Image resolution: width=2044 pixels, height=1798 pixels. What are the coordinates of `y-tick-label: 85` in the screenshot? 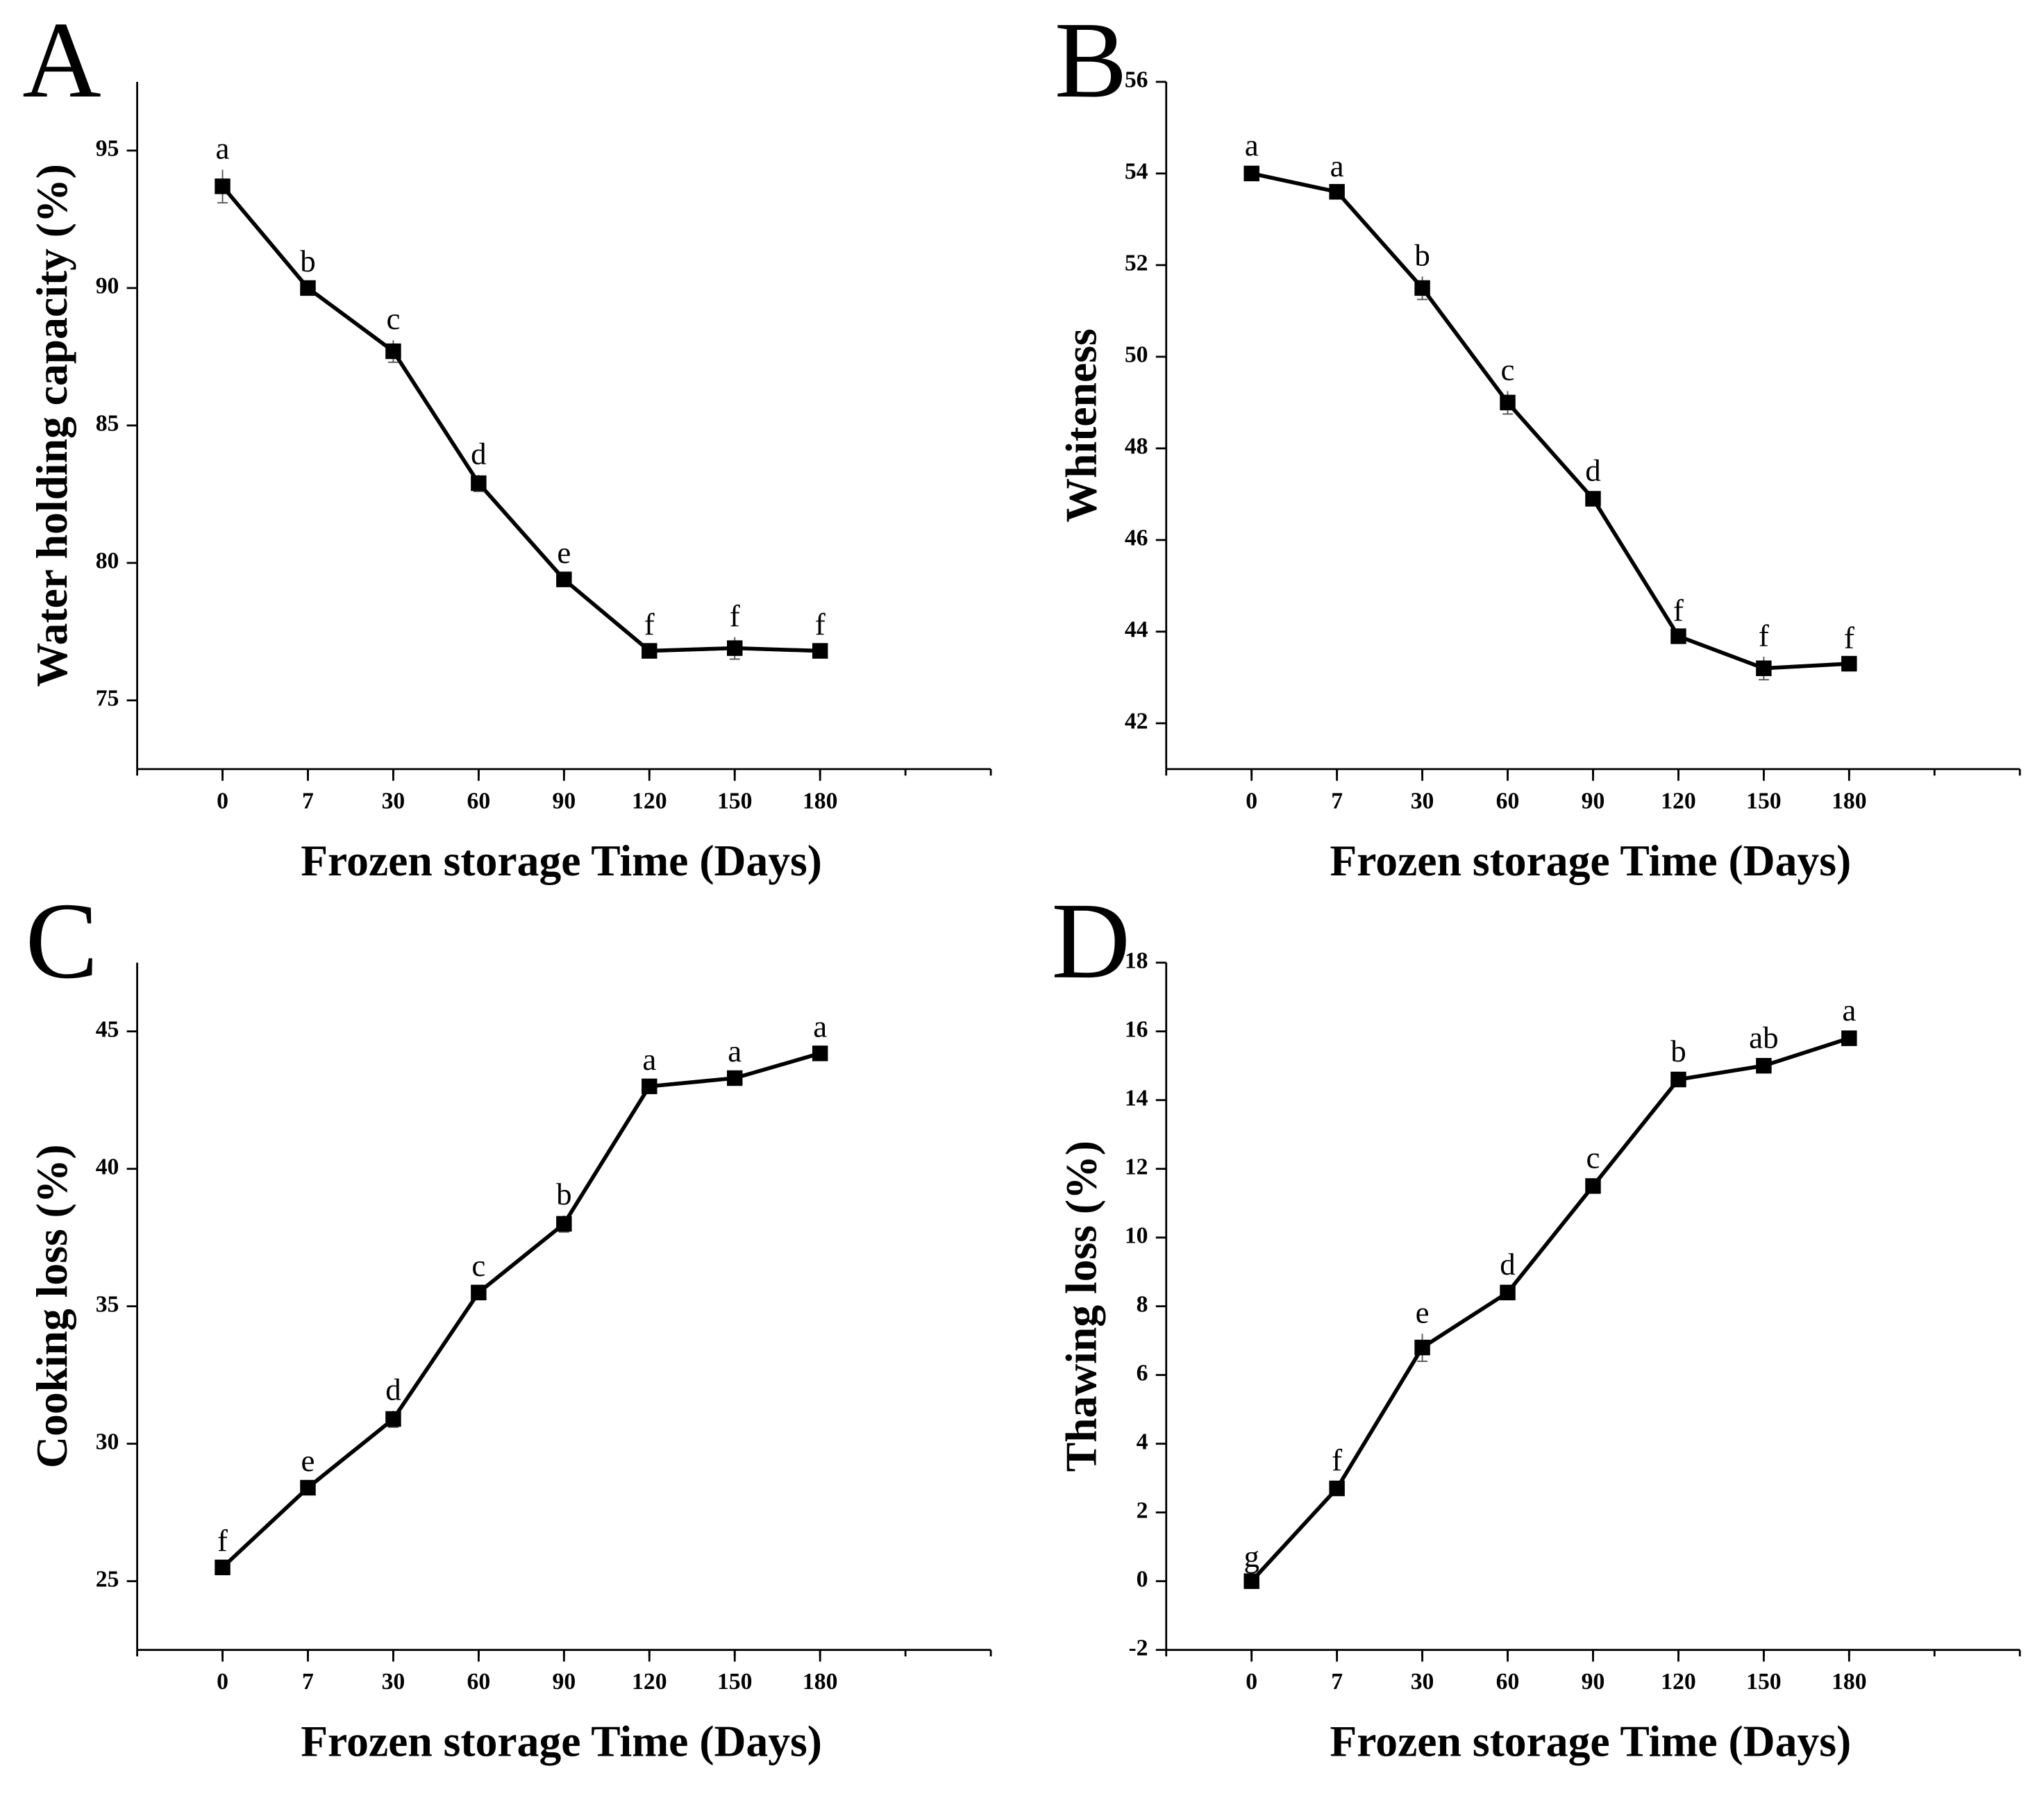 It's located at (107, 424).